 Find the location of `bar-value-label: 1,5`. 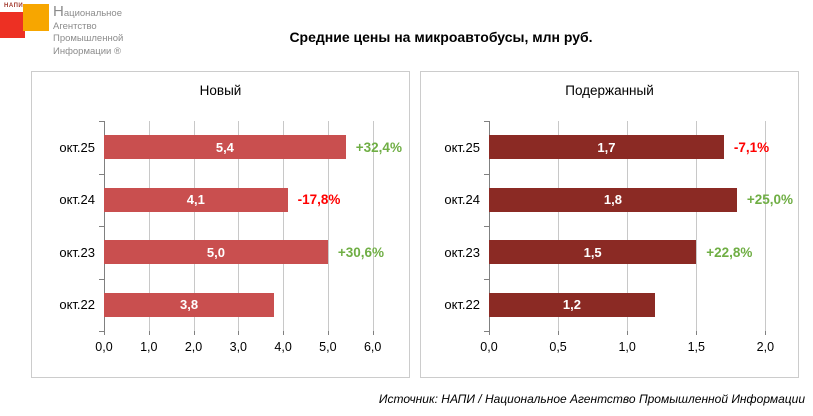

bar-value-label: 1,5 is located at coordinates (592, 252).